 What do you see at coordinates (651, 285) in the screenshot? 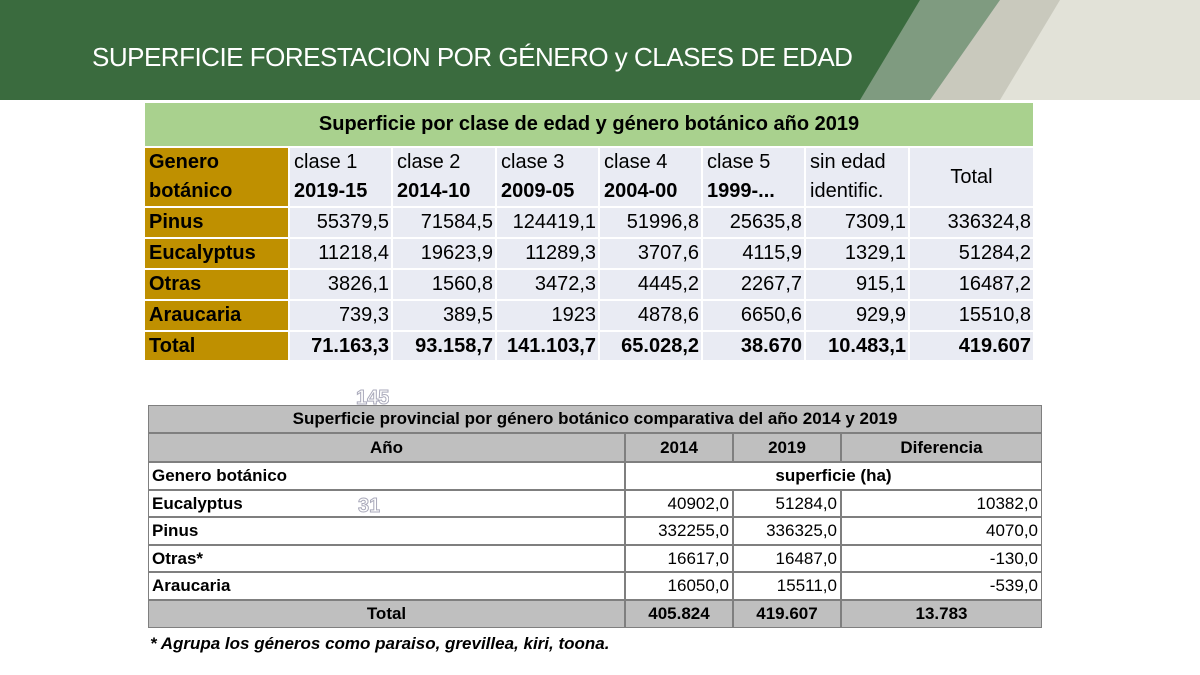
I see `table-cell: 4445,2` at bounding box center [651, 285].